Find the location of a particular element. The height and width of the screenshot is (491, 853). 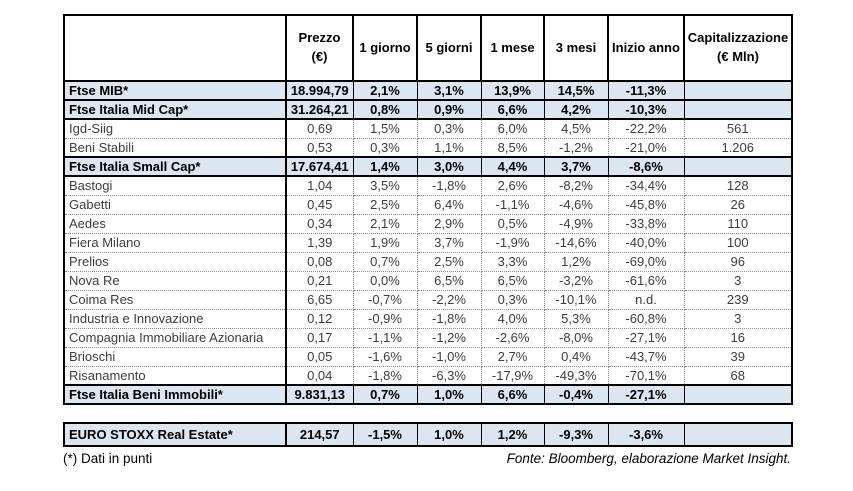

row-value: 2,1% is located at coordinates (385, 223).